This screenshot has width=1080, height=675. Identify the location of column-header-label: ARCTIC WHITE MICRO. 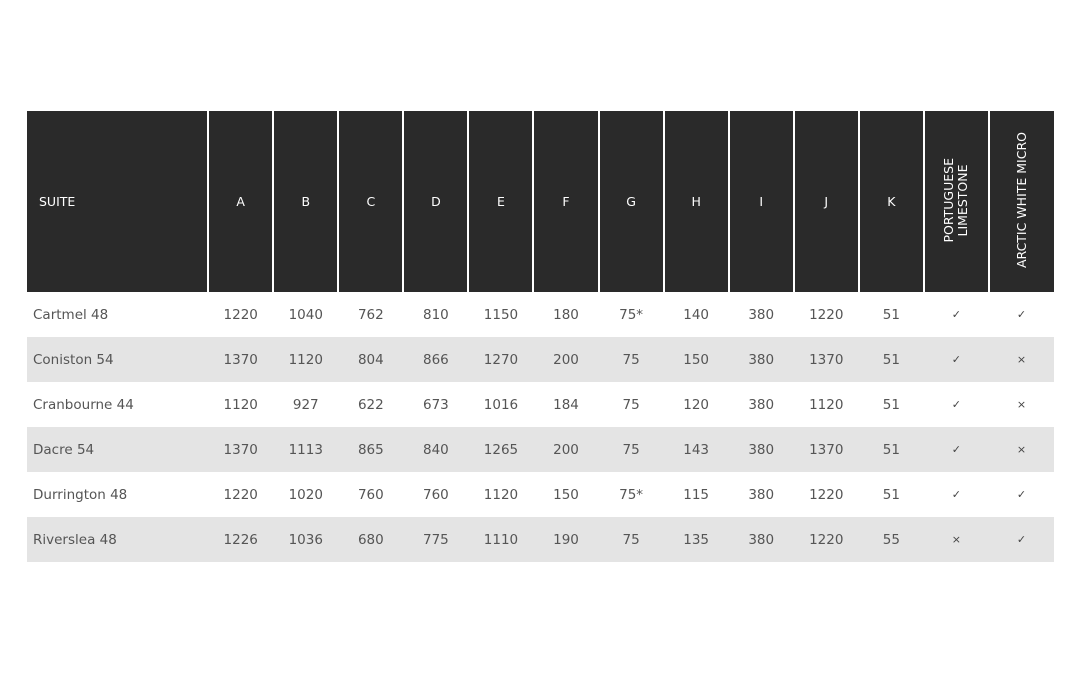
(1021, 200).